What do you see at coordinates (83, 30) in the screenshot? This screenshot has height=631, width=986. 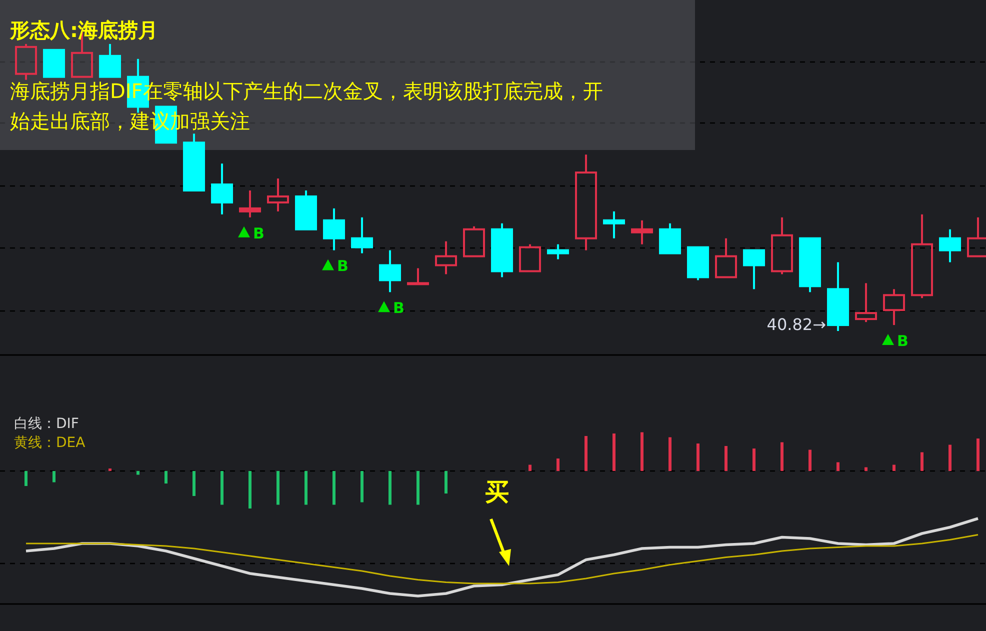 I see `chart-title: 形态八:海底捞月` at bounding box center [83, 30].